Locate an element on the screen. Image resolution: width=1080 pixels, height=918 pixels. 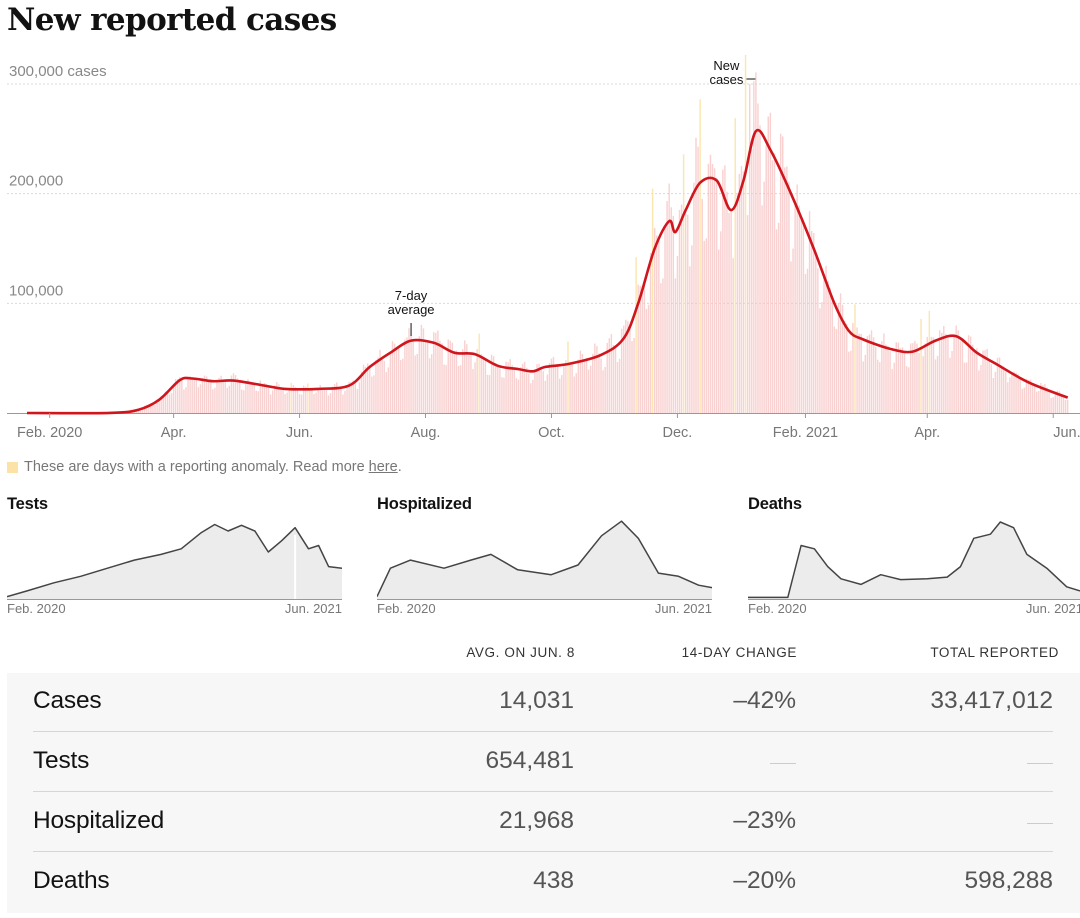
row-label: Hospitalized is located at coordinates (99, 820).